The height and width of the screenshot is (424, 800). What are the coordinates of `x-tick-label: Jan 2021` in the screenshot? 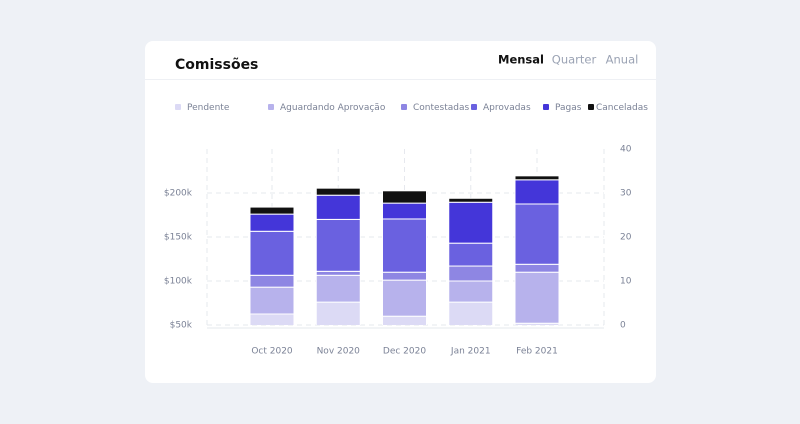 It's located at (470, 352).